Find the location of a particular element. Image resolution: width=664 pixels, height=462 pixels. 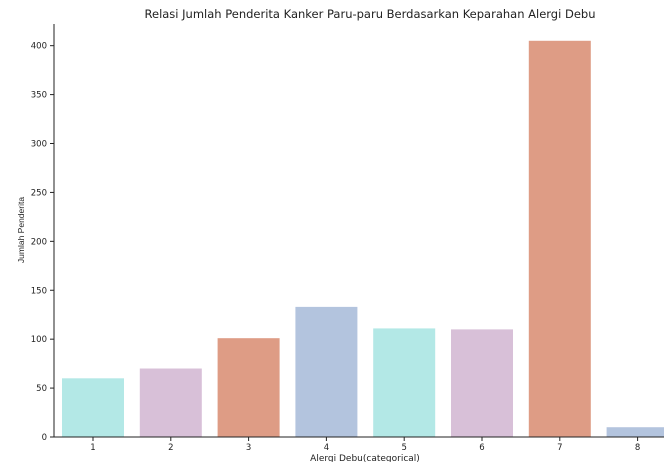

y-tick-label: 400 is located at coordinates (39, 47).